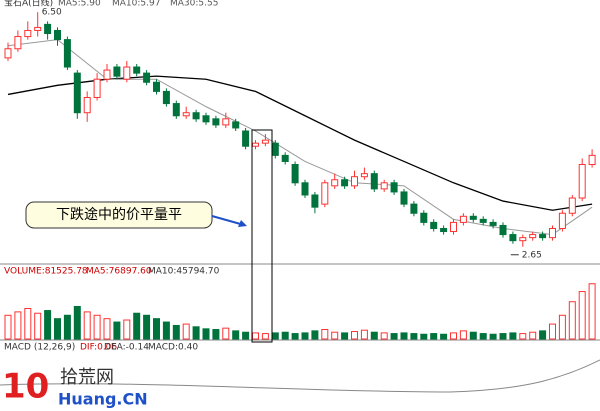 The width and height of the screenshot is (600, 411). Describe the element at coordinates (173, 348) in the screenshot. I see `macd-label: MACD:0.40` at that location.